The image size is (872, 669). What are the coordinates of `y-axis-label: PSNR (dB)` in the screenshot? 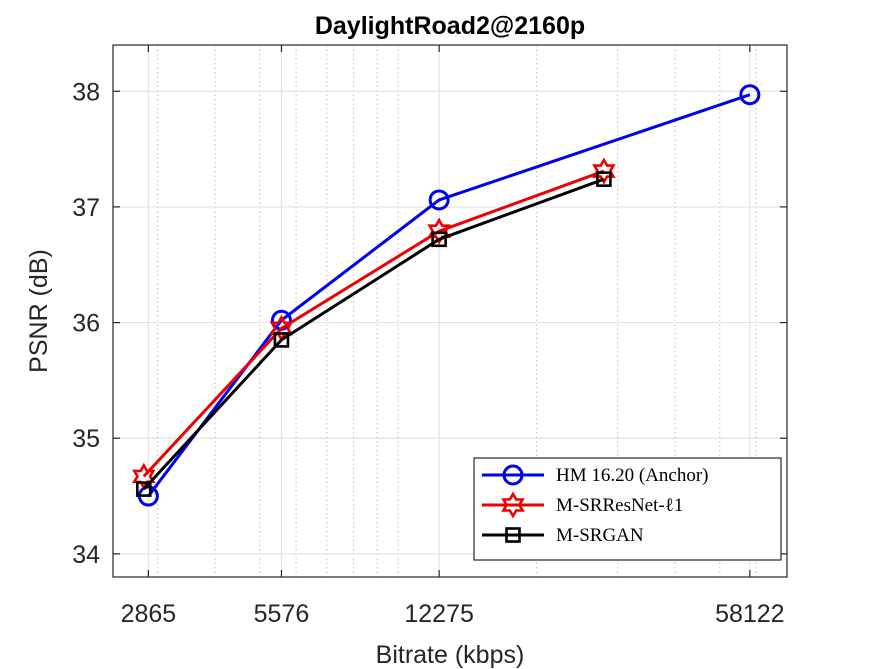 It's located at (39, 311).